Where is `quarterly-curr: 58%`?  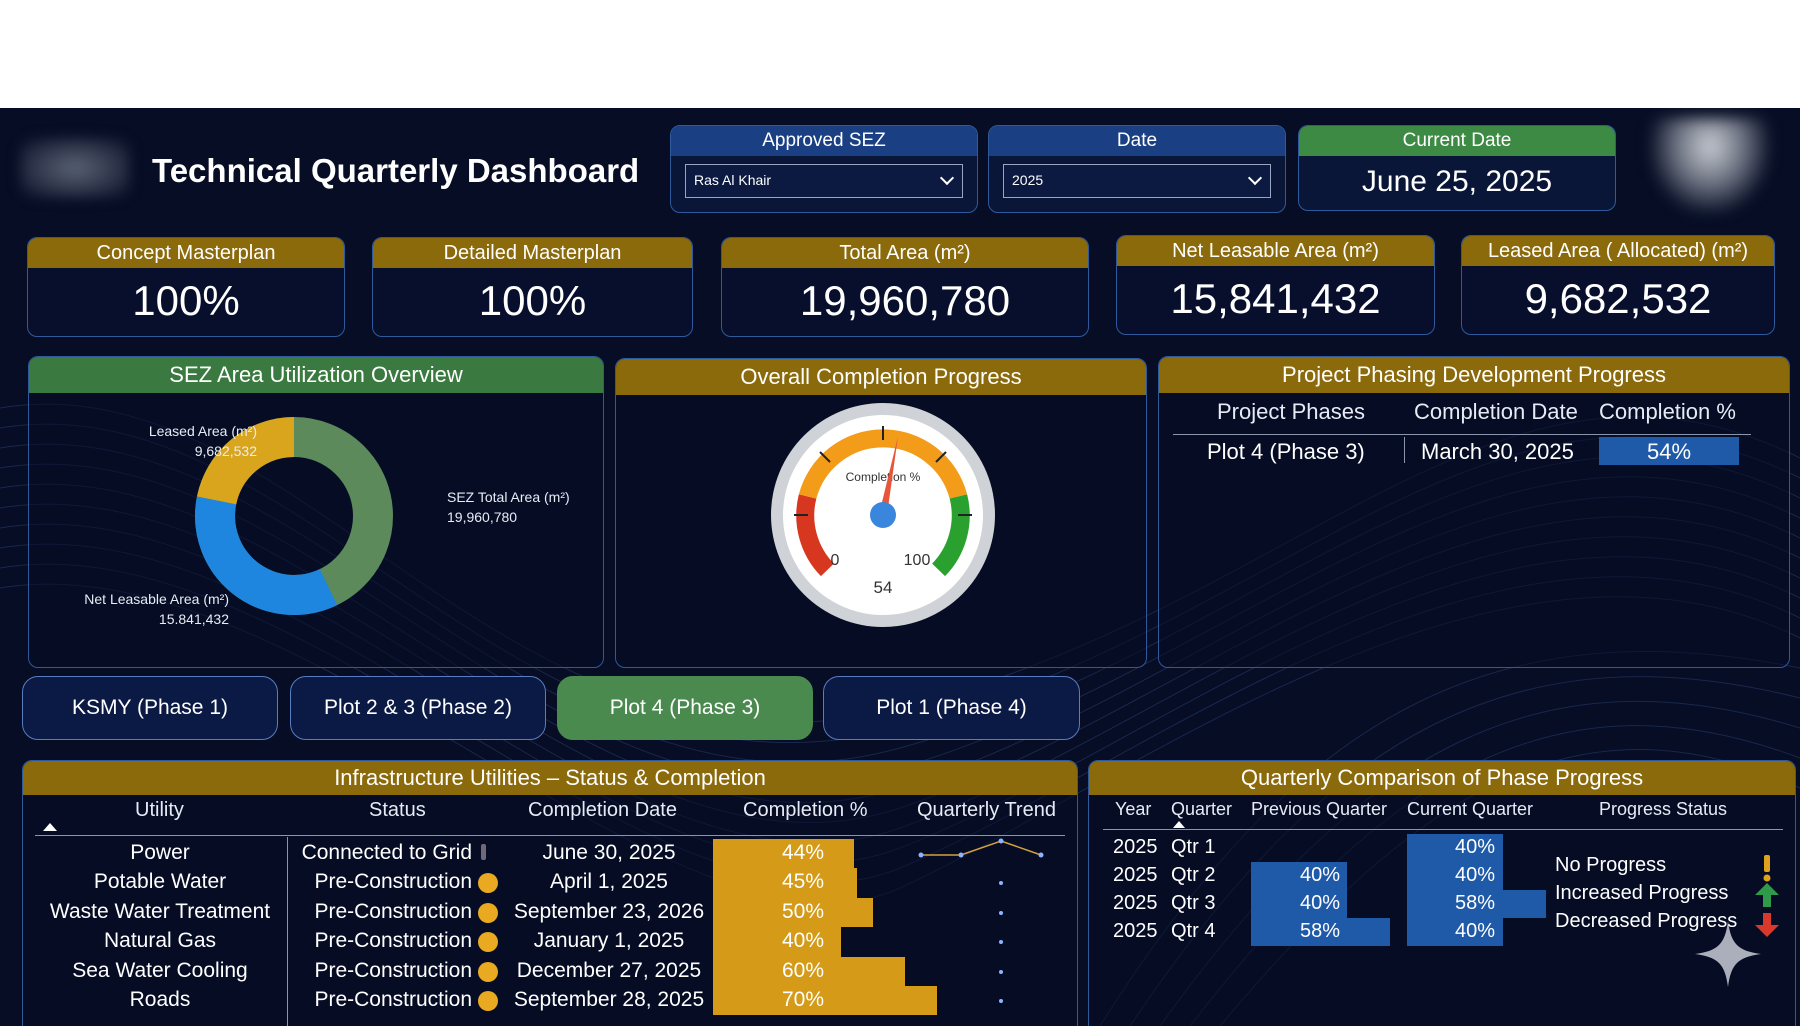
quarterly-curr: 58% is located at coordinates (1475, 903).